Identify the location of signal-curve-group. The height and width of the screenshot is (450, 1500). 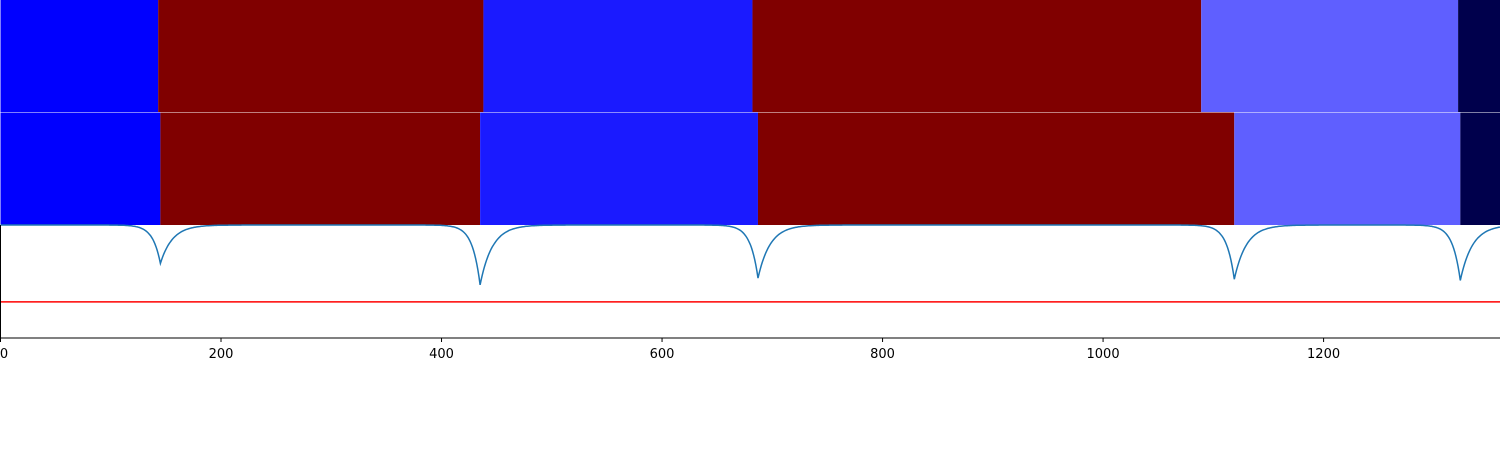
(750, 255).